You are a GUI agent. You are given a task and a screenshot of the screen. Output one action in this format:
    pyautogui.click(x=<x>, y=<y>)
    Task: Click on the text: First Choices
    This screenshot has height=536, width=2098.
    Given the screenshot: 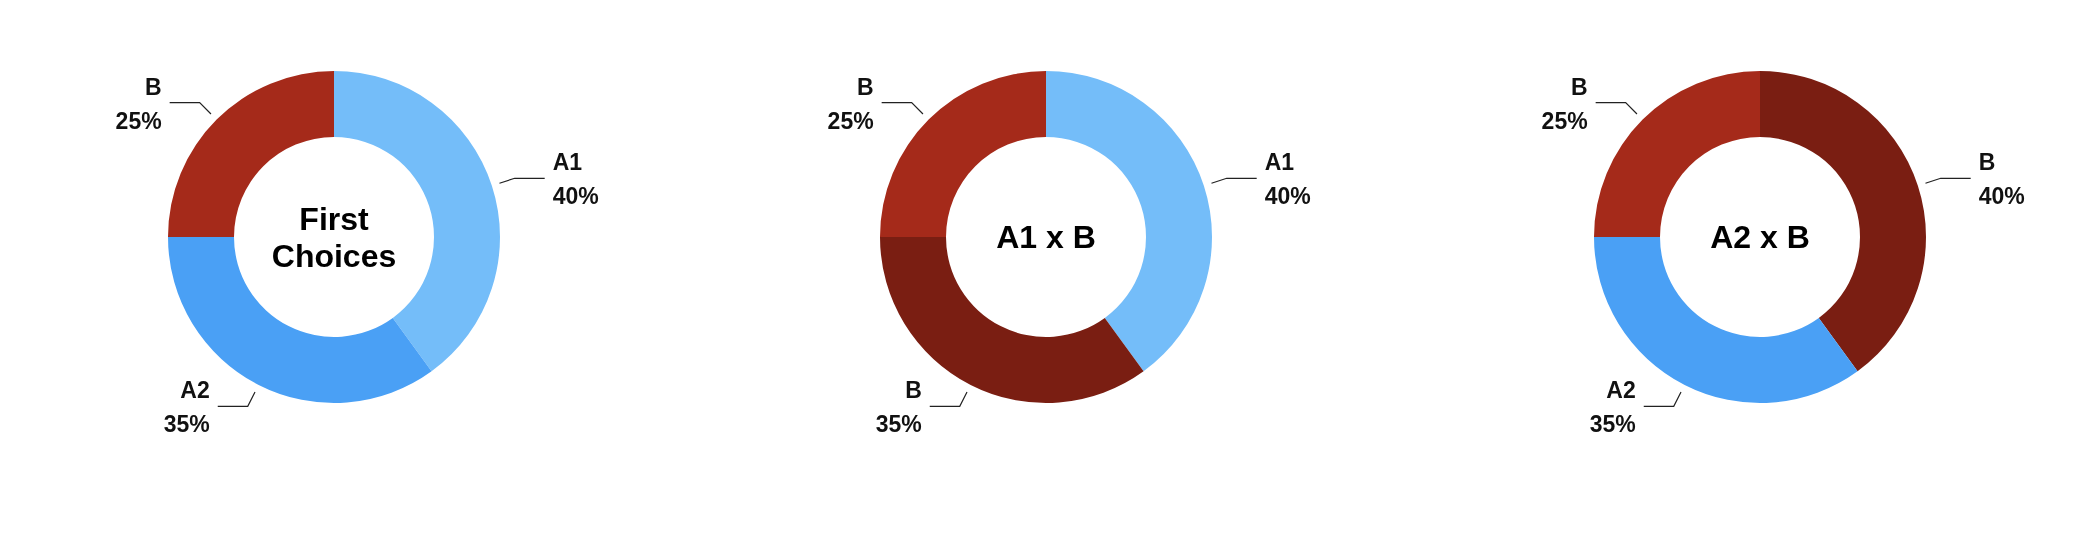 What is the action you would take?
    pyautogui.click(x=334, y=237)
    